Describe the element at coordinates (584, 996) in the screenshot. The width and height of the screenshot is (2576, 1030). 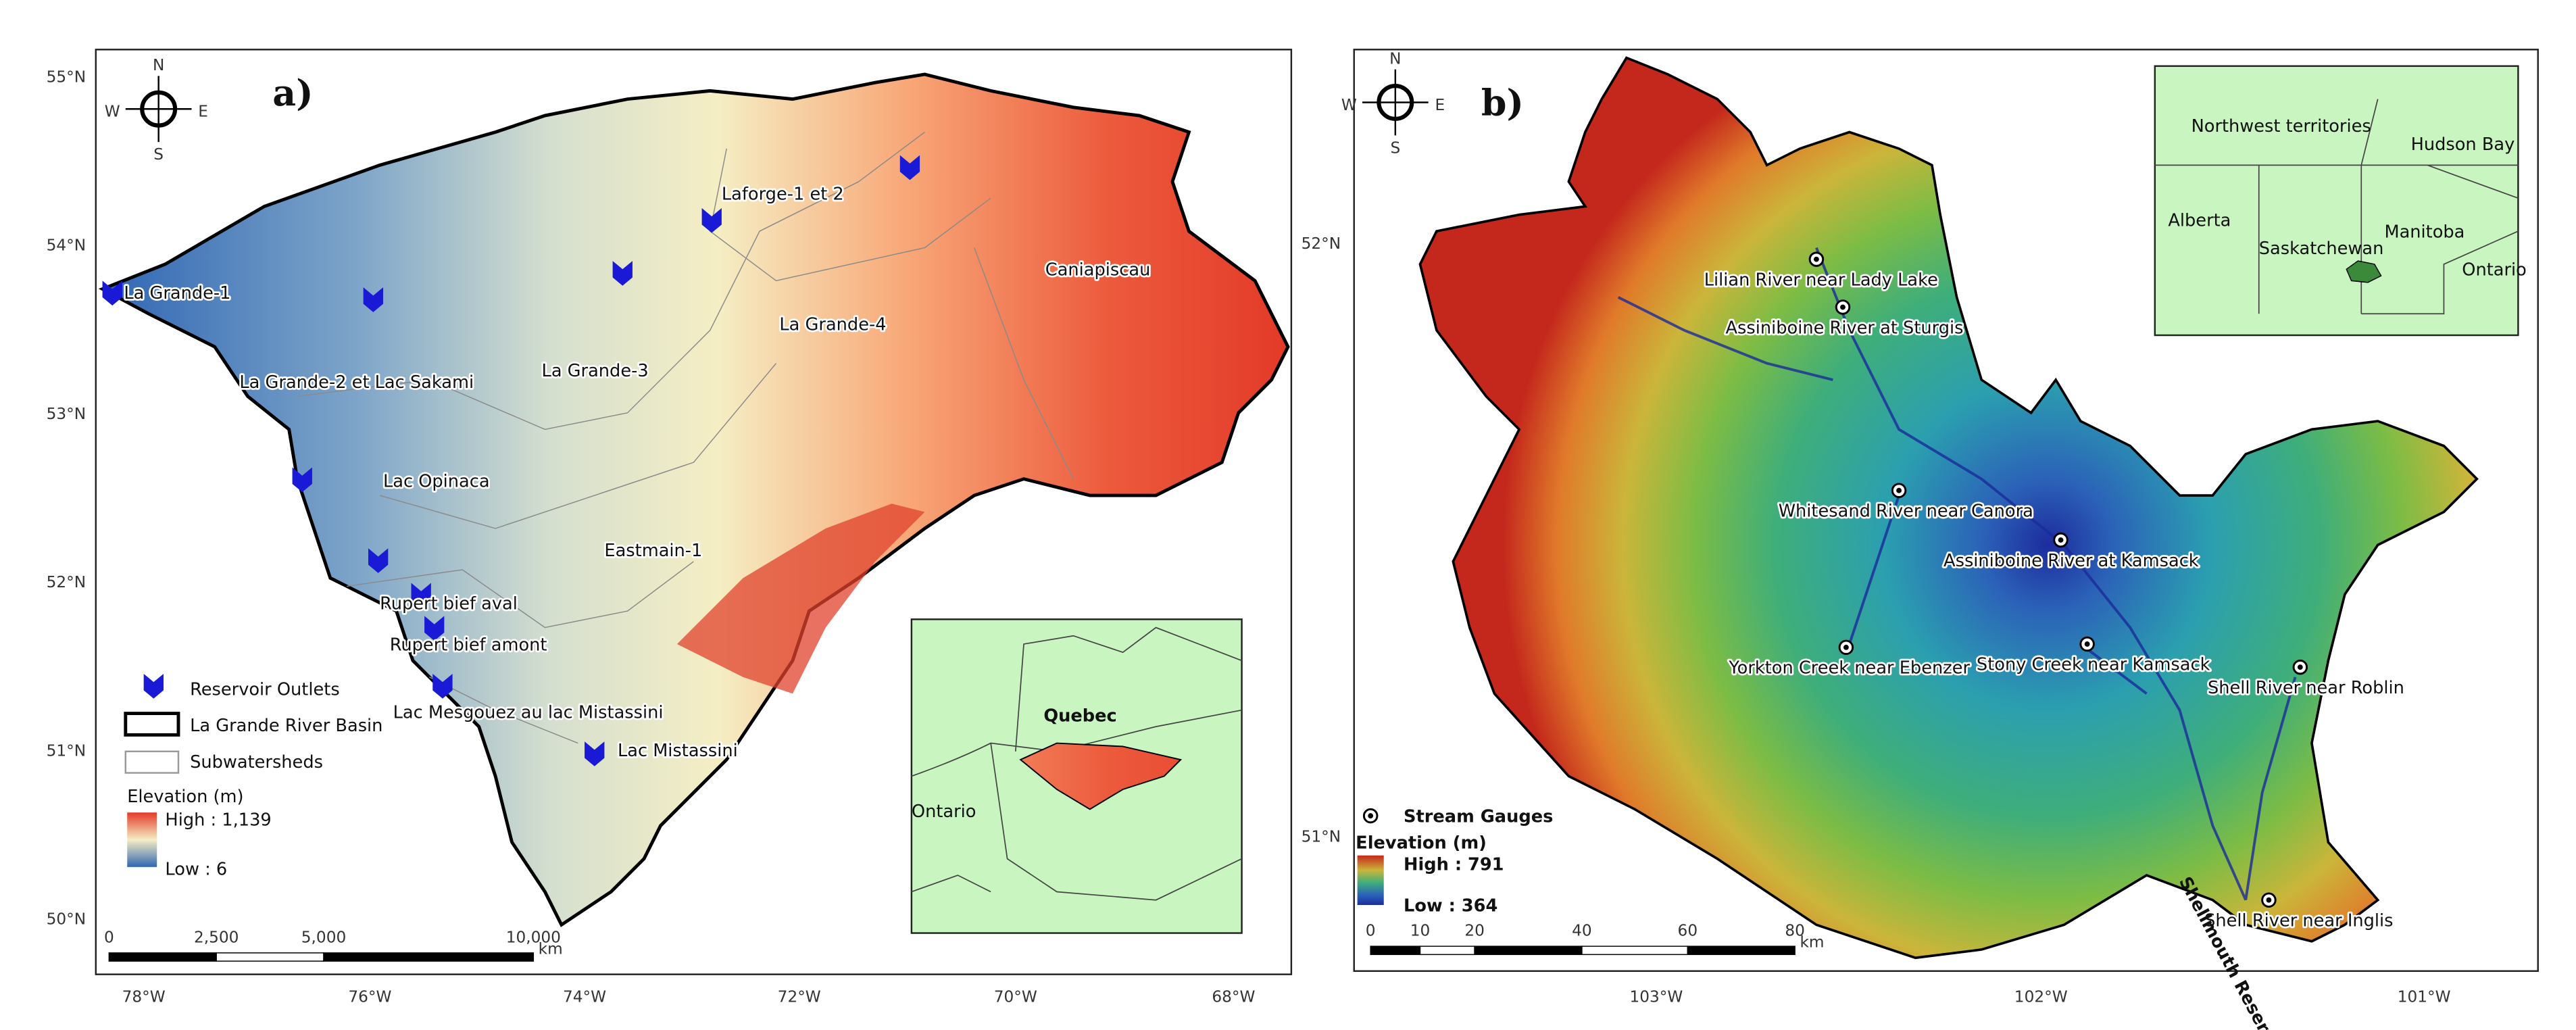
I see `label: 74°W` at that location.